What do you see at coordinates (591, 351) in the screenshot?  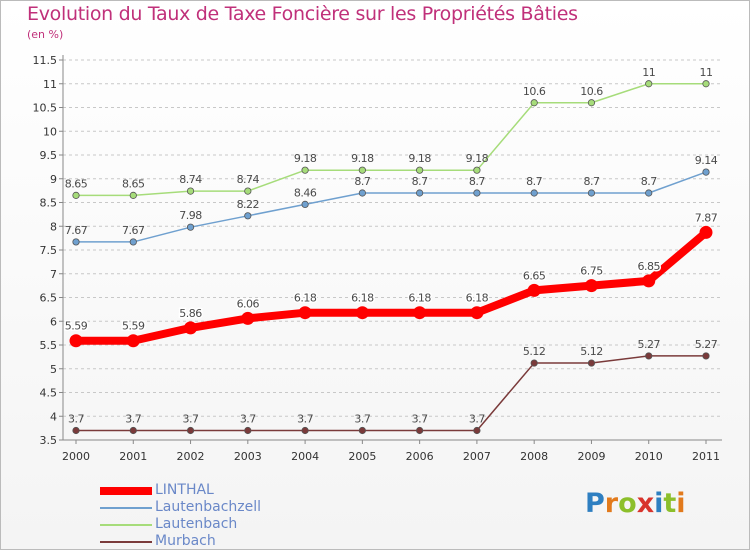 I see `data-label: 5.12` at bounding box center [591, 351].